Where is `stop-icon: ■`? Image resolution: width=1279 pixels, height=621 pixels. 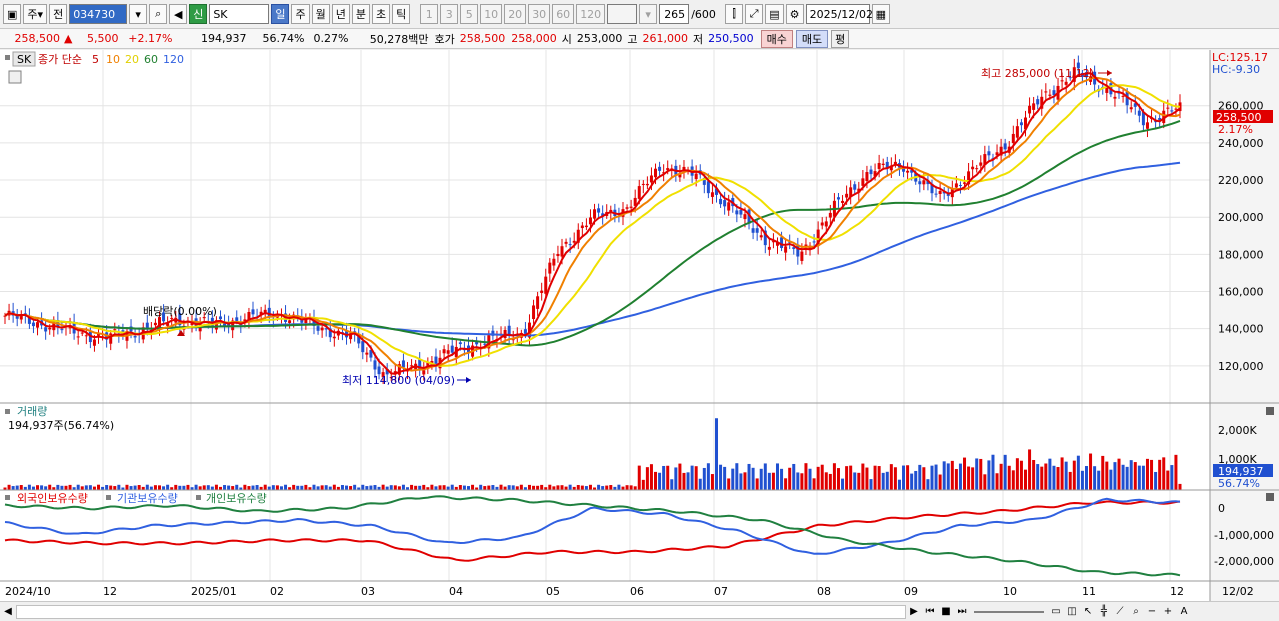 stop-icon: ■ is located at coordinates (946, 611).